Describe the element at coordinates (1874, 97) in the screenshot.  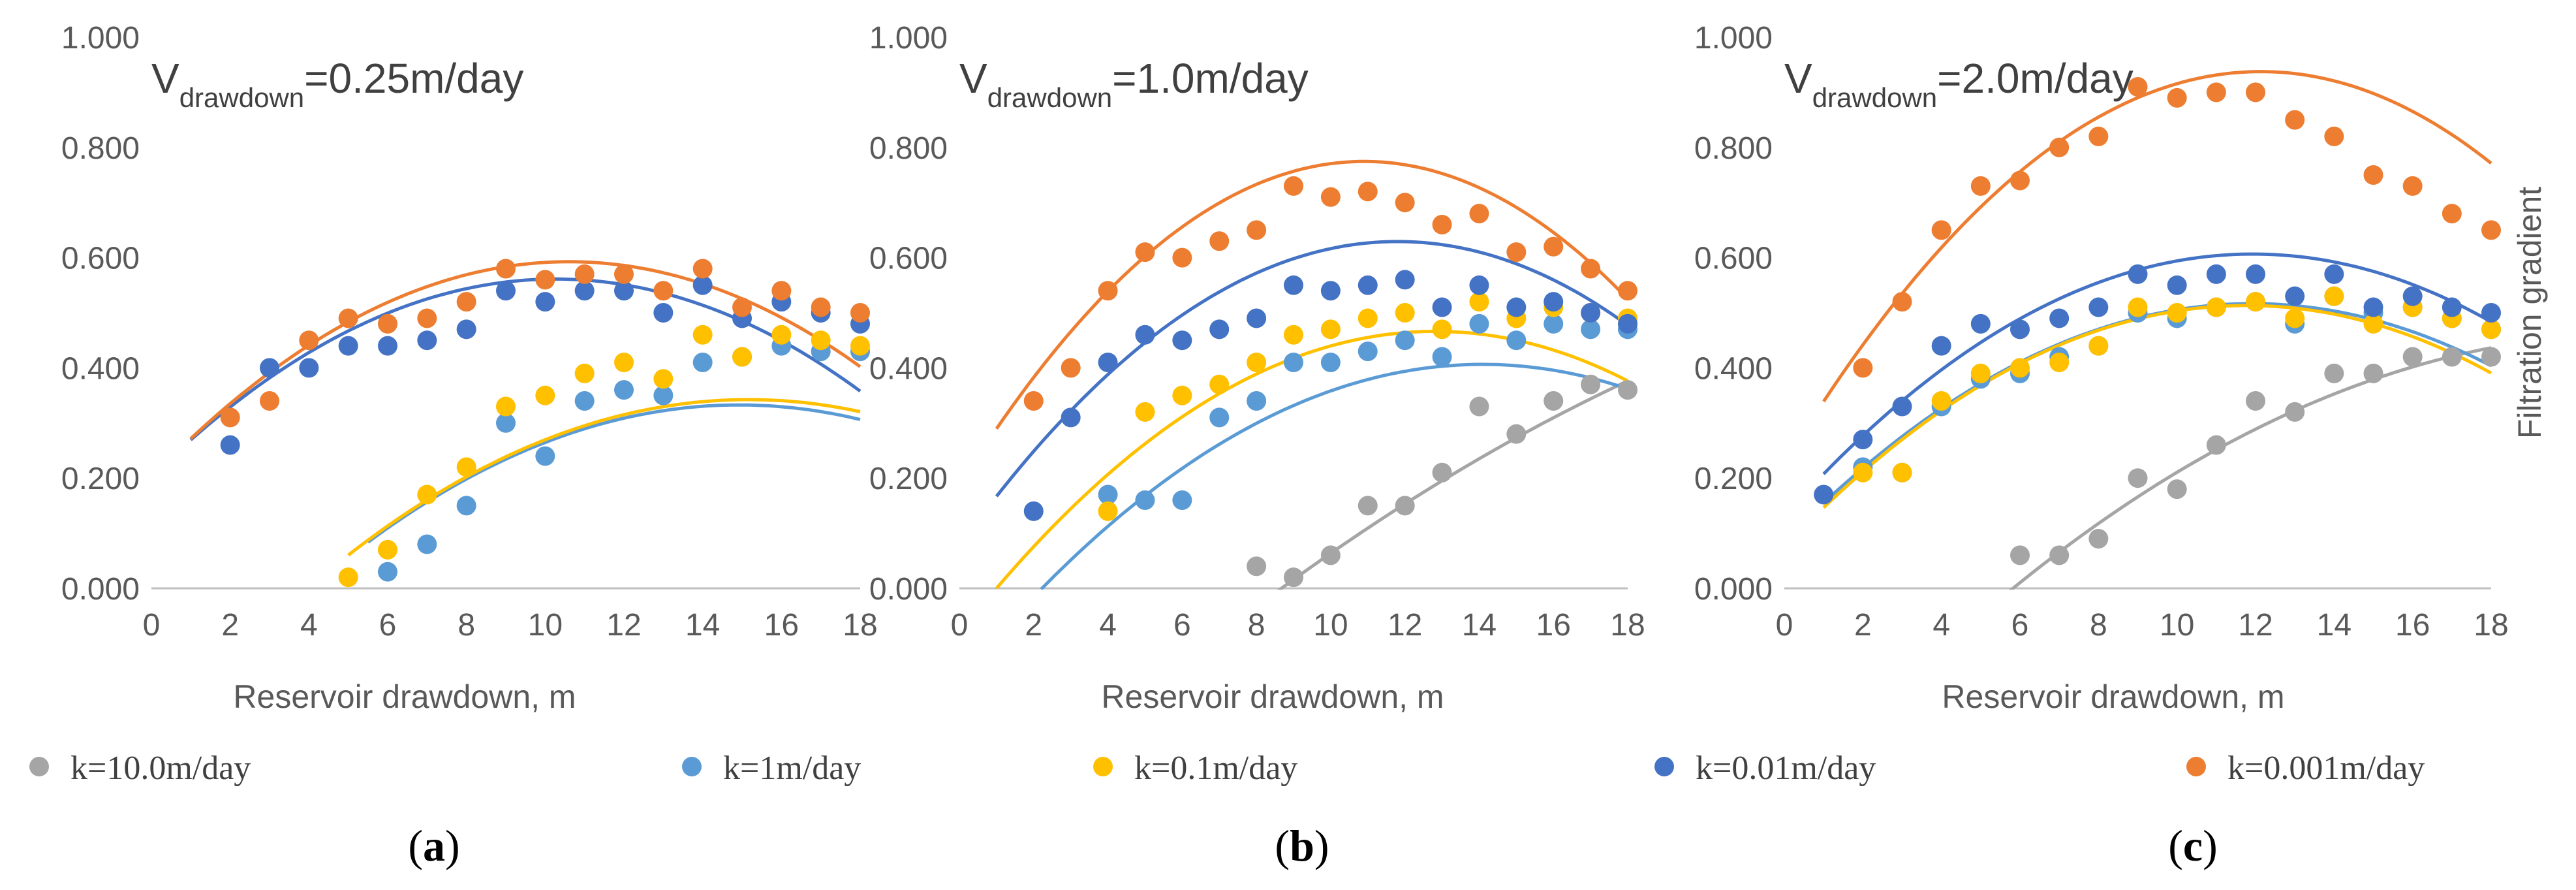
I see `annotation-subscript: drawdown` at that location.